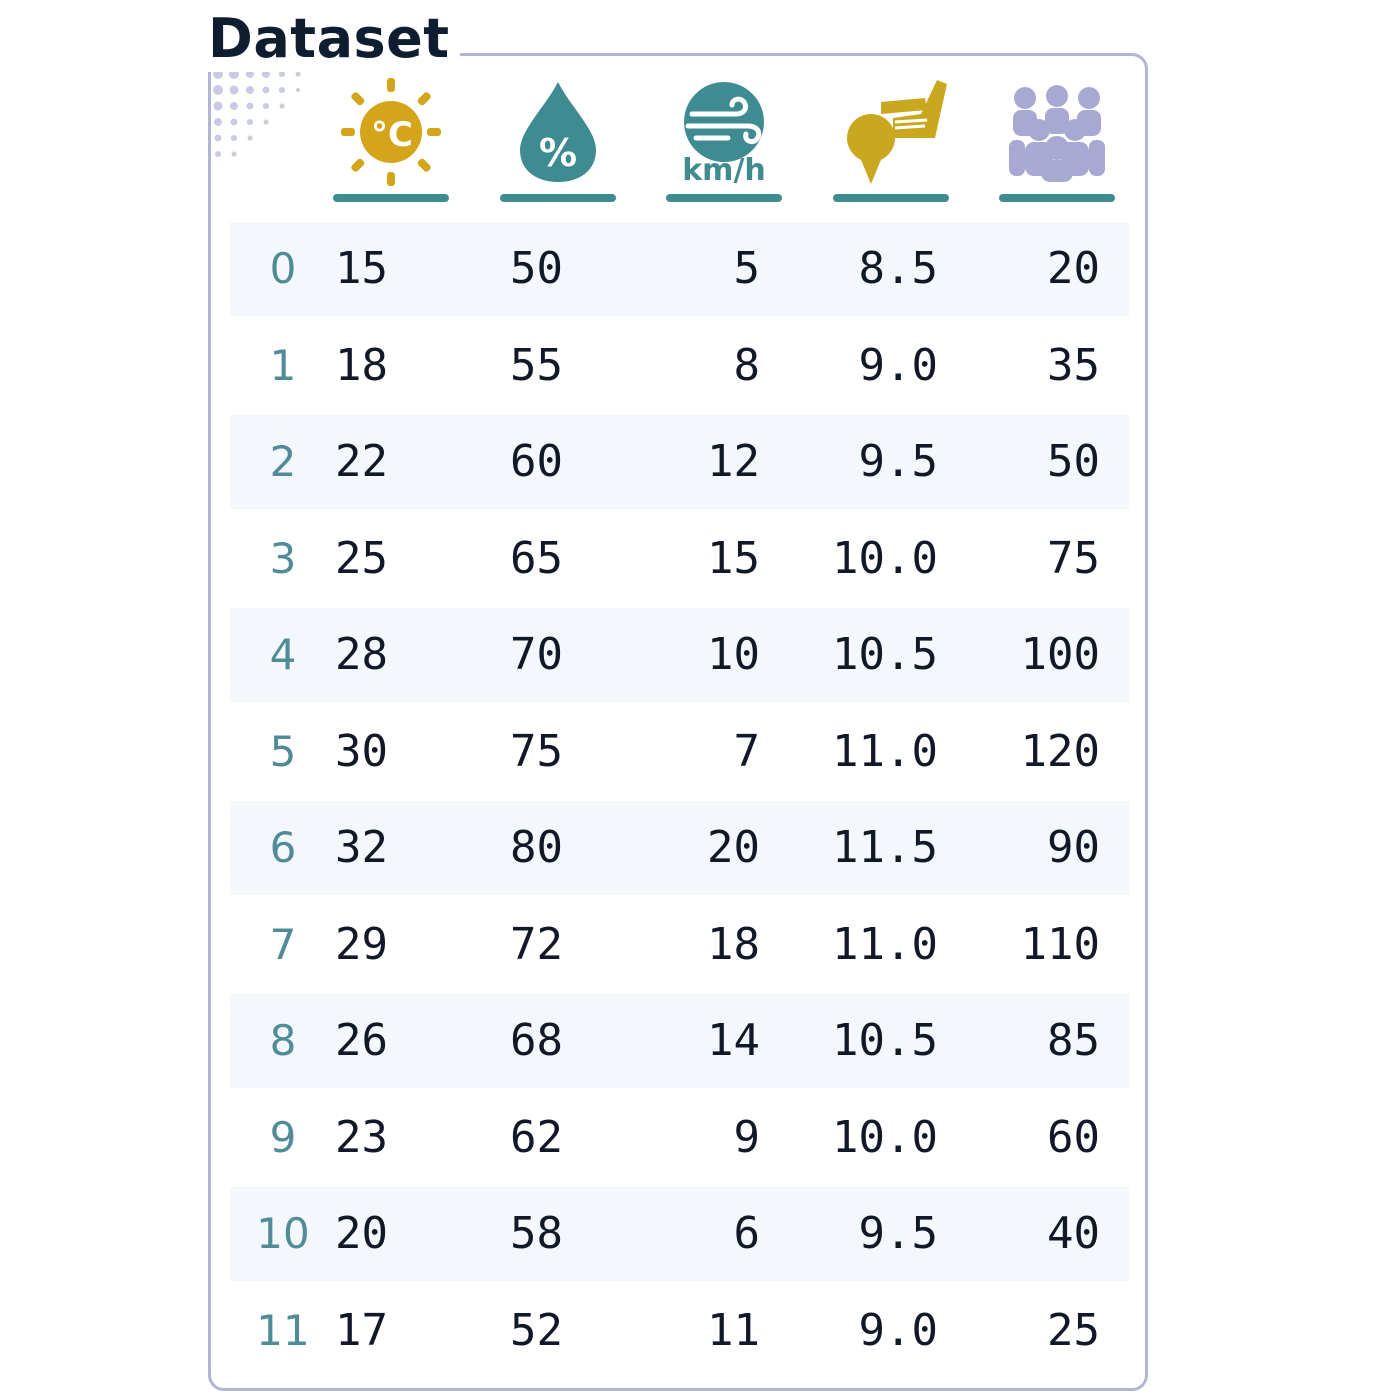  I want to click on table-row: 4 28 70 10 10.5 100, so click(679, 655).